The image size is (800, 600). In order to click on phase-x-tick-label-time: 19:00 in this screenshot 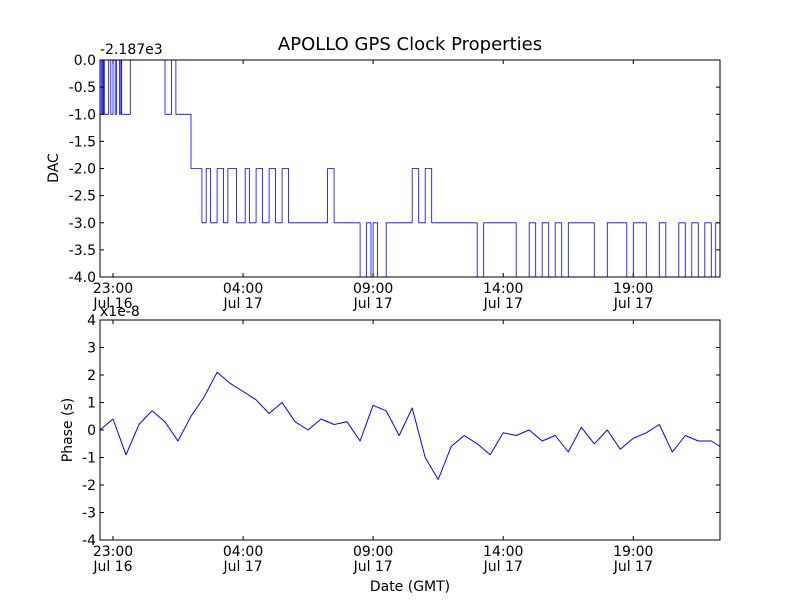, I will do `click(633, 552)`.